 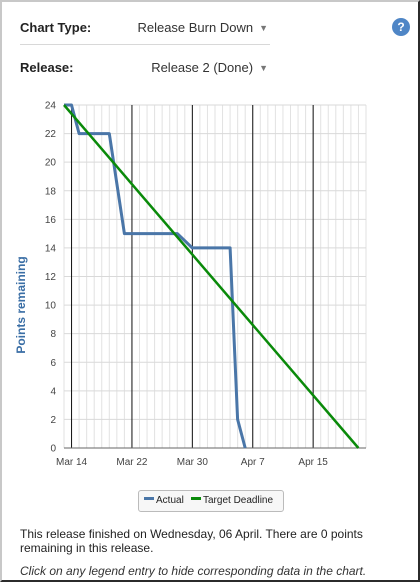 I want to click on legend-swatch-actual, so click(x=149, y=498).